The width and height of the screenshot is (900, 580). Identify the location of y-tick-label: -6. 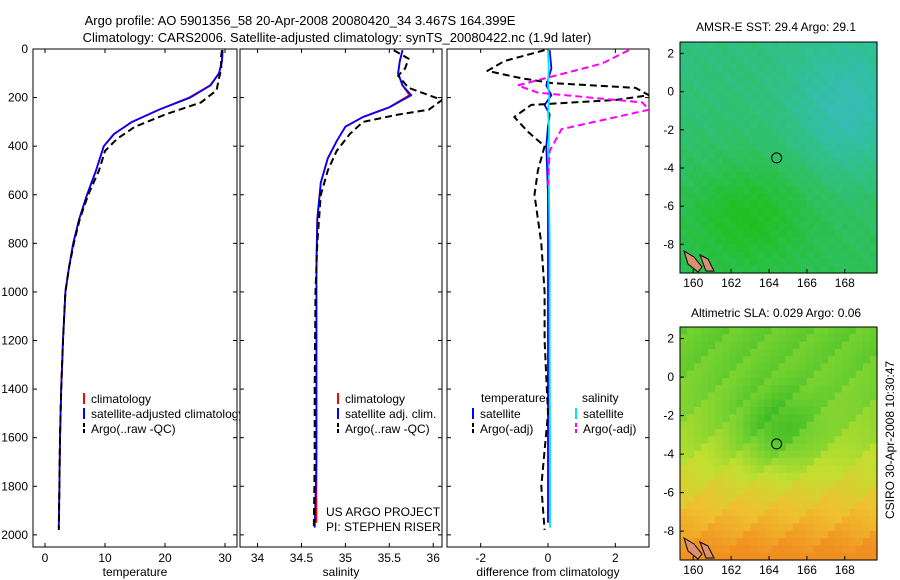
(668, 206).